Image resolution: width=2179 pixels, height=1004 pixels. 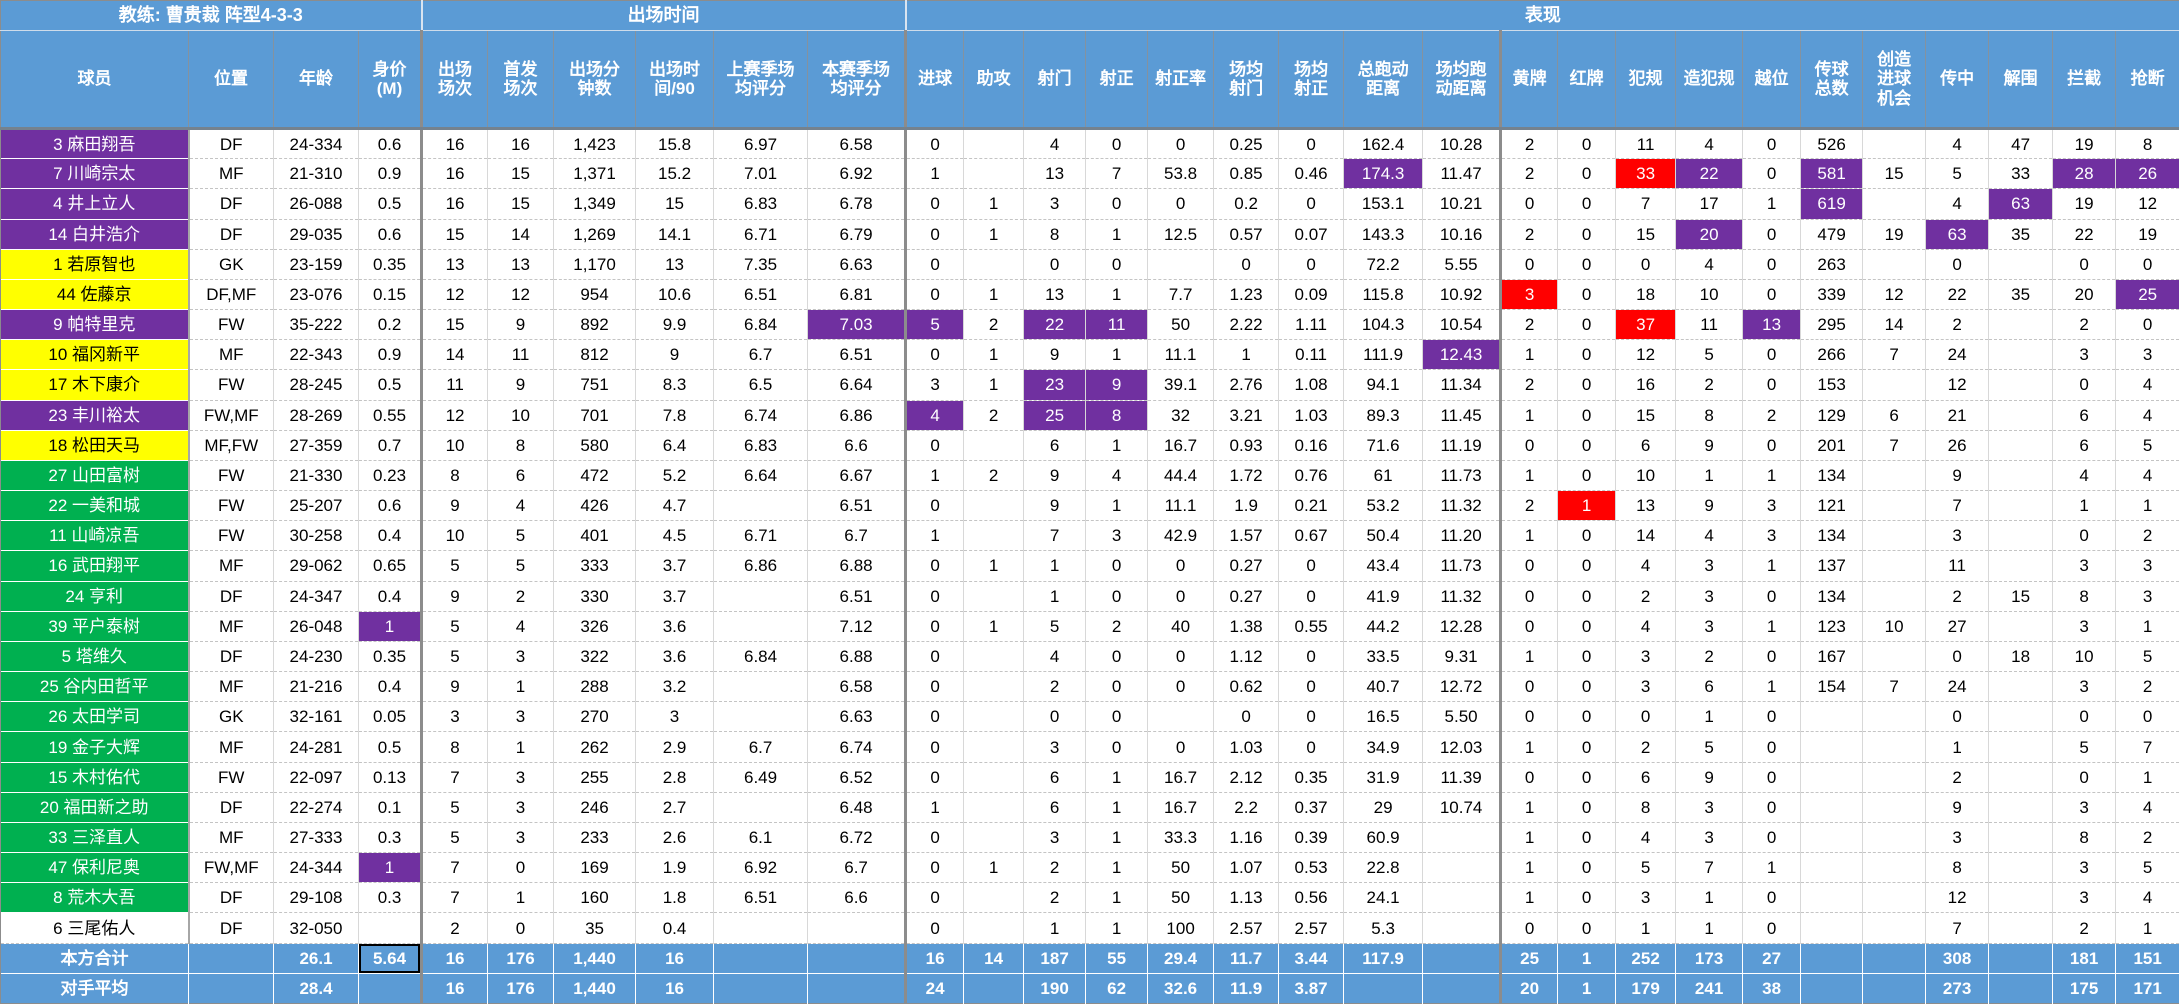 I want to click on cell-per90: 3.7, so click(x=675, y=566).